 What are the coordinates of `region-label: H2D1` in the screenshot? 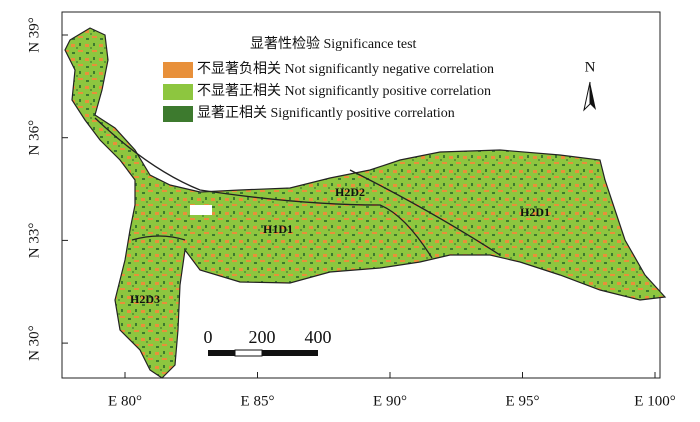 It's located at (535, 212).